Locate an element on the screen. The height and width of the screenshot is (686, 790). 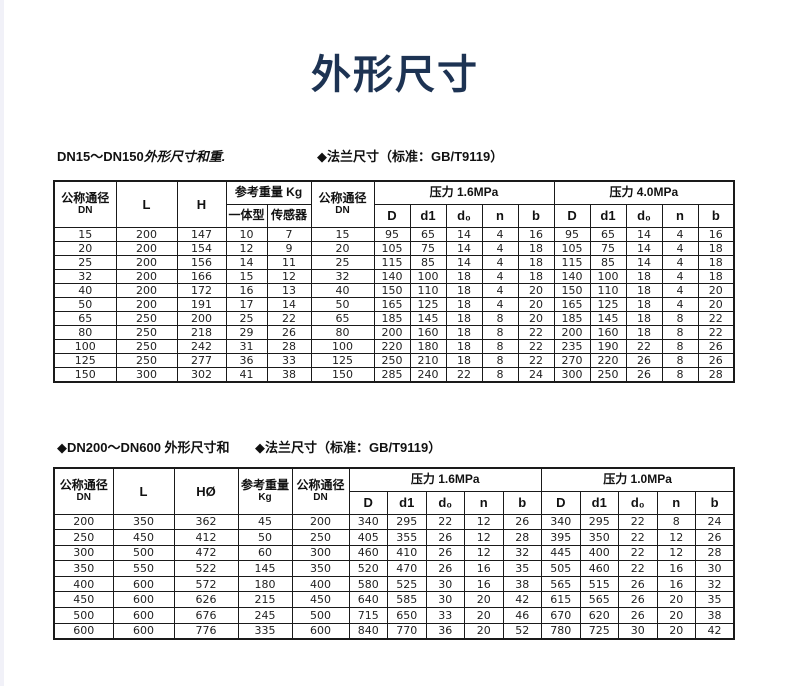
table-cell: 65 is located at coordinates (342, 318).